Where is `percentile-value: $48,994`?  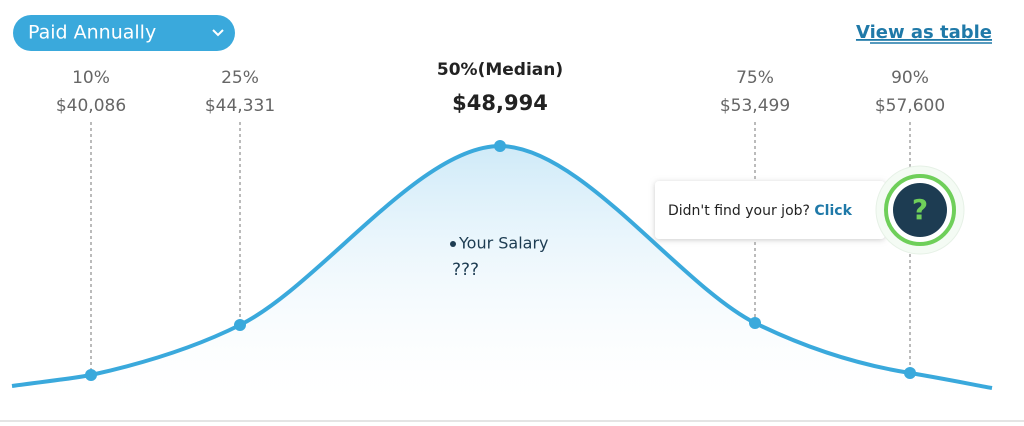 percentile-value: $48,994 is located at coordinates (500, 103).